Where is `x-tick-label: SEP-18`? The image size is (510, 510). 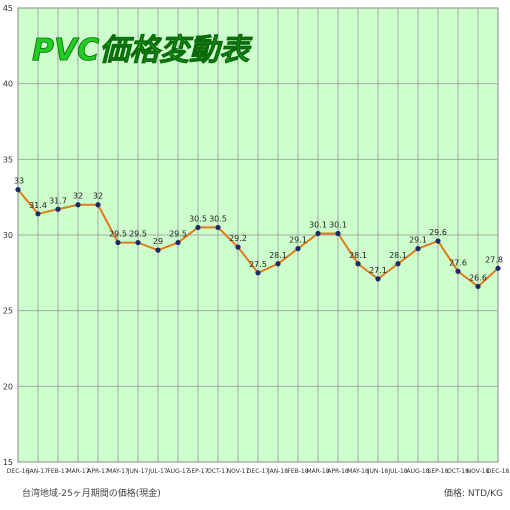
x-tick-label: SEP-18 is located at coordinates (438, 471).